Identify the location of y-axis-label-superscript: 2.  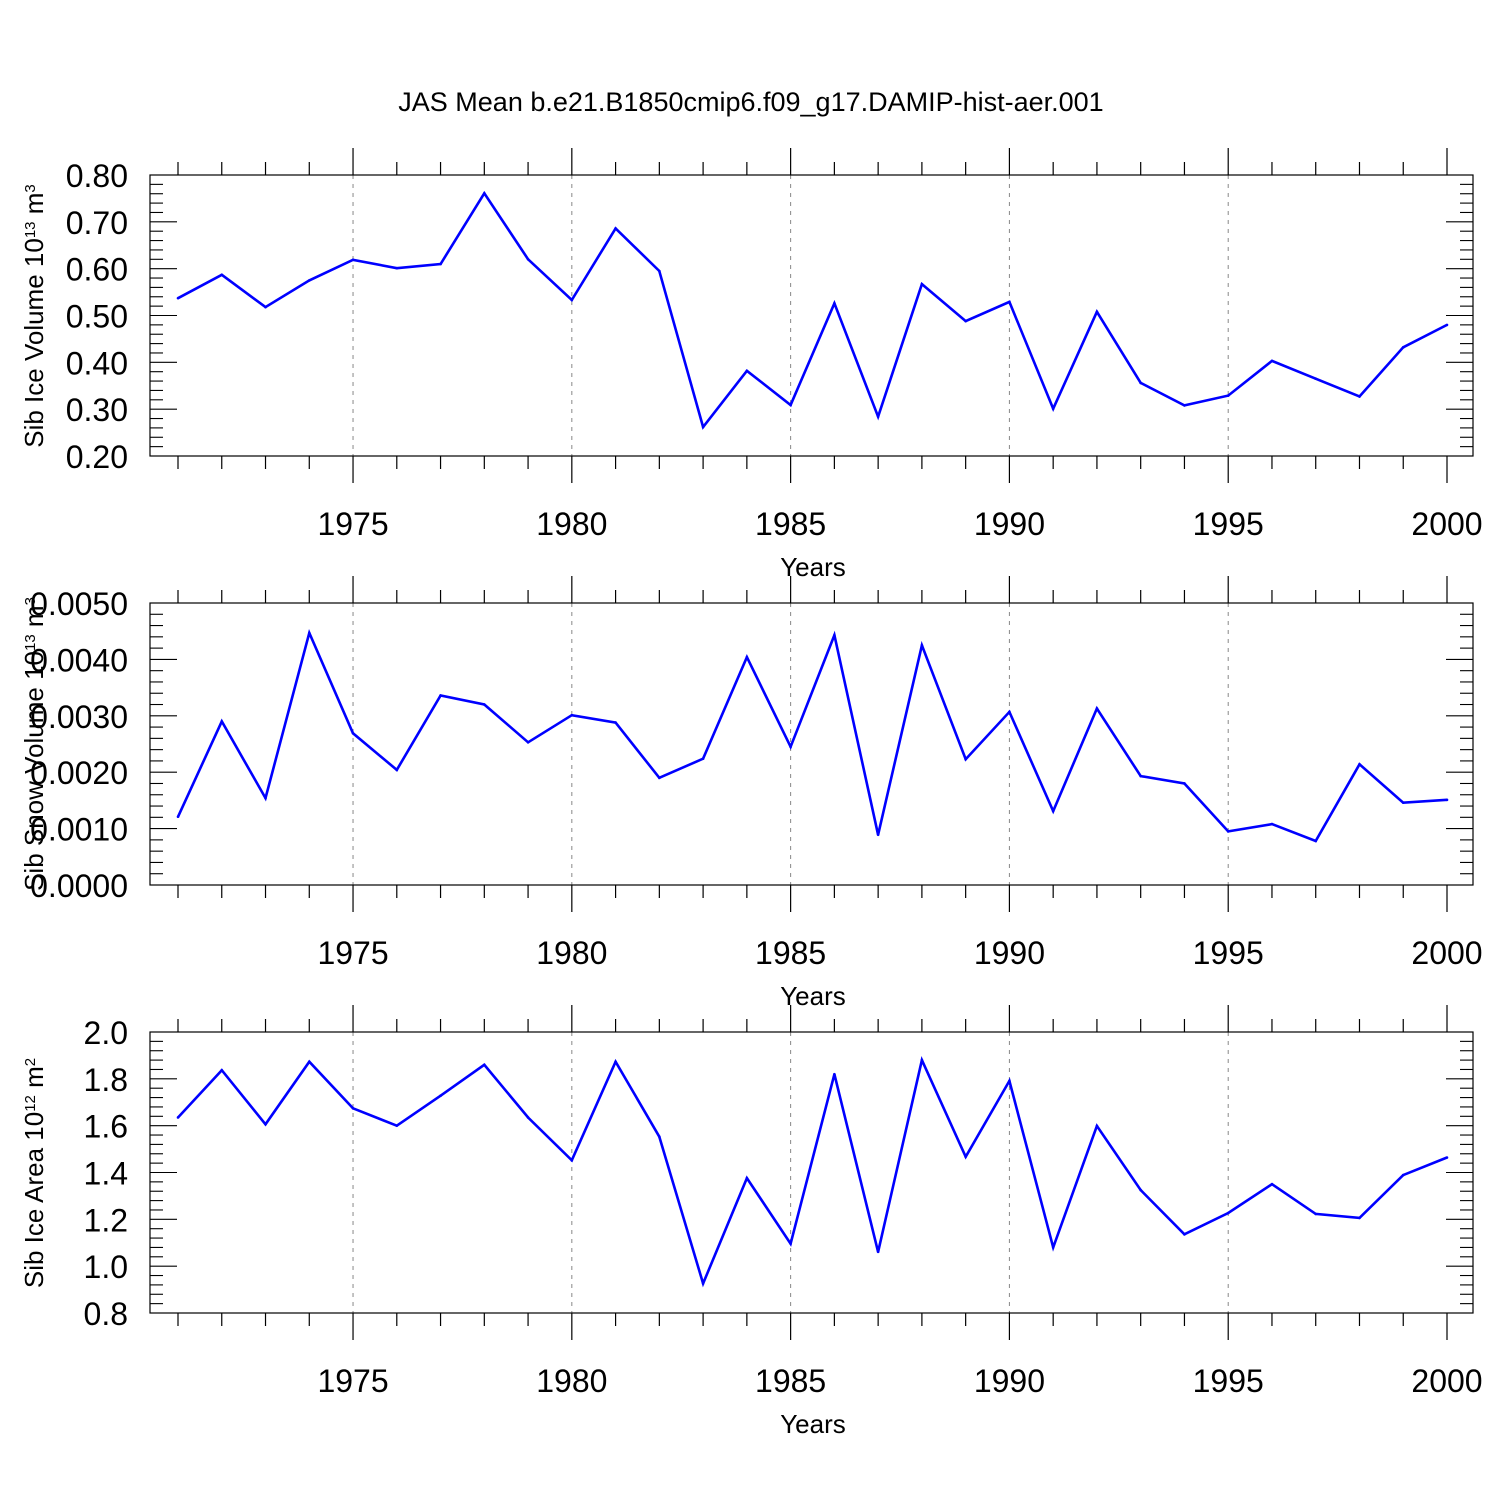
(30, 1062).